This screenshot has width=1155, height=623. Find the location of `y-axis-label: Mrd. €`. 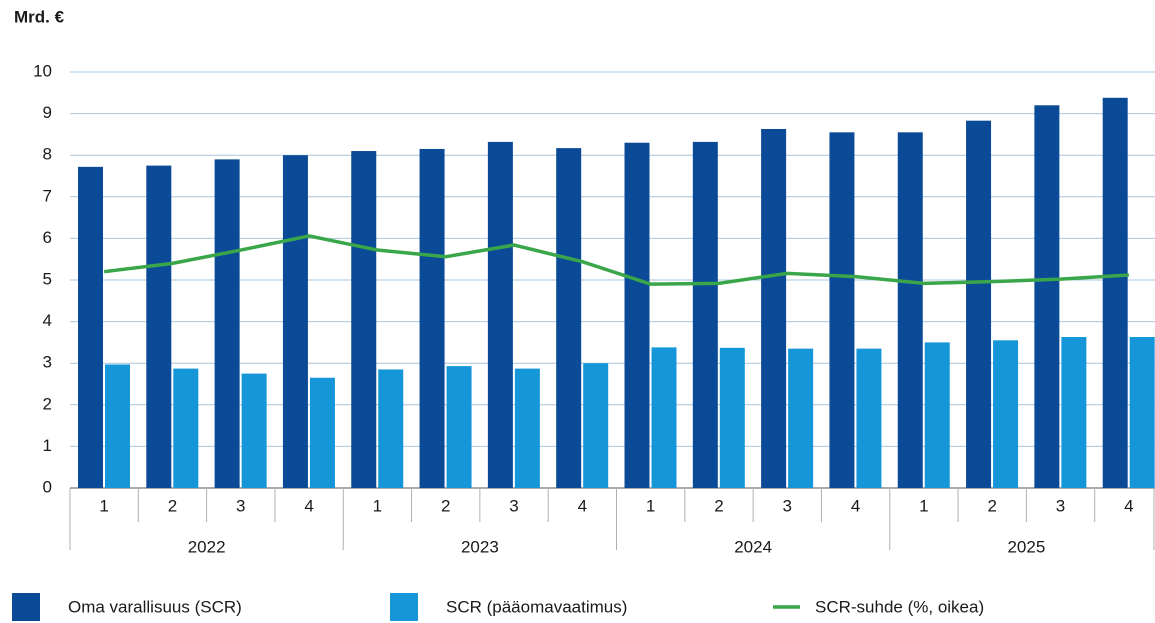

y-axis-label: Mrd. € is located at coordinates (39, 16).